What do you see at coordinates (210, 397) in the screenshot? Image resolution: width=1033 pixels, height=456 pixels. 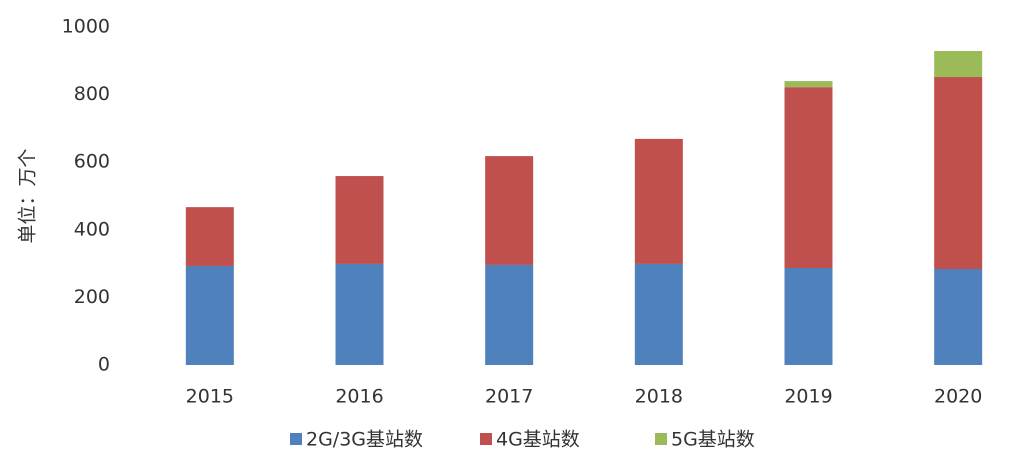 I see `x-tick-label: 2015` at bounding box center [210, 397].